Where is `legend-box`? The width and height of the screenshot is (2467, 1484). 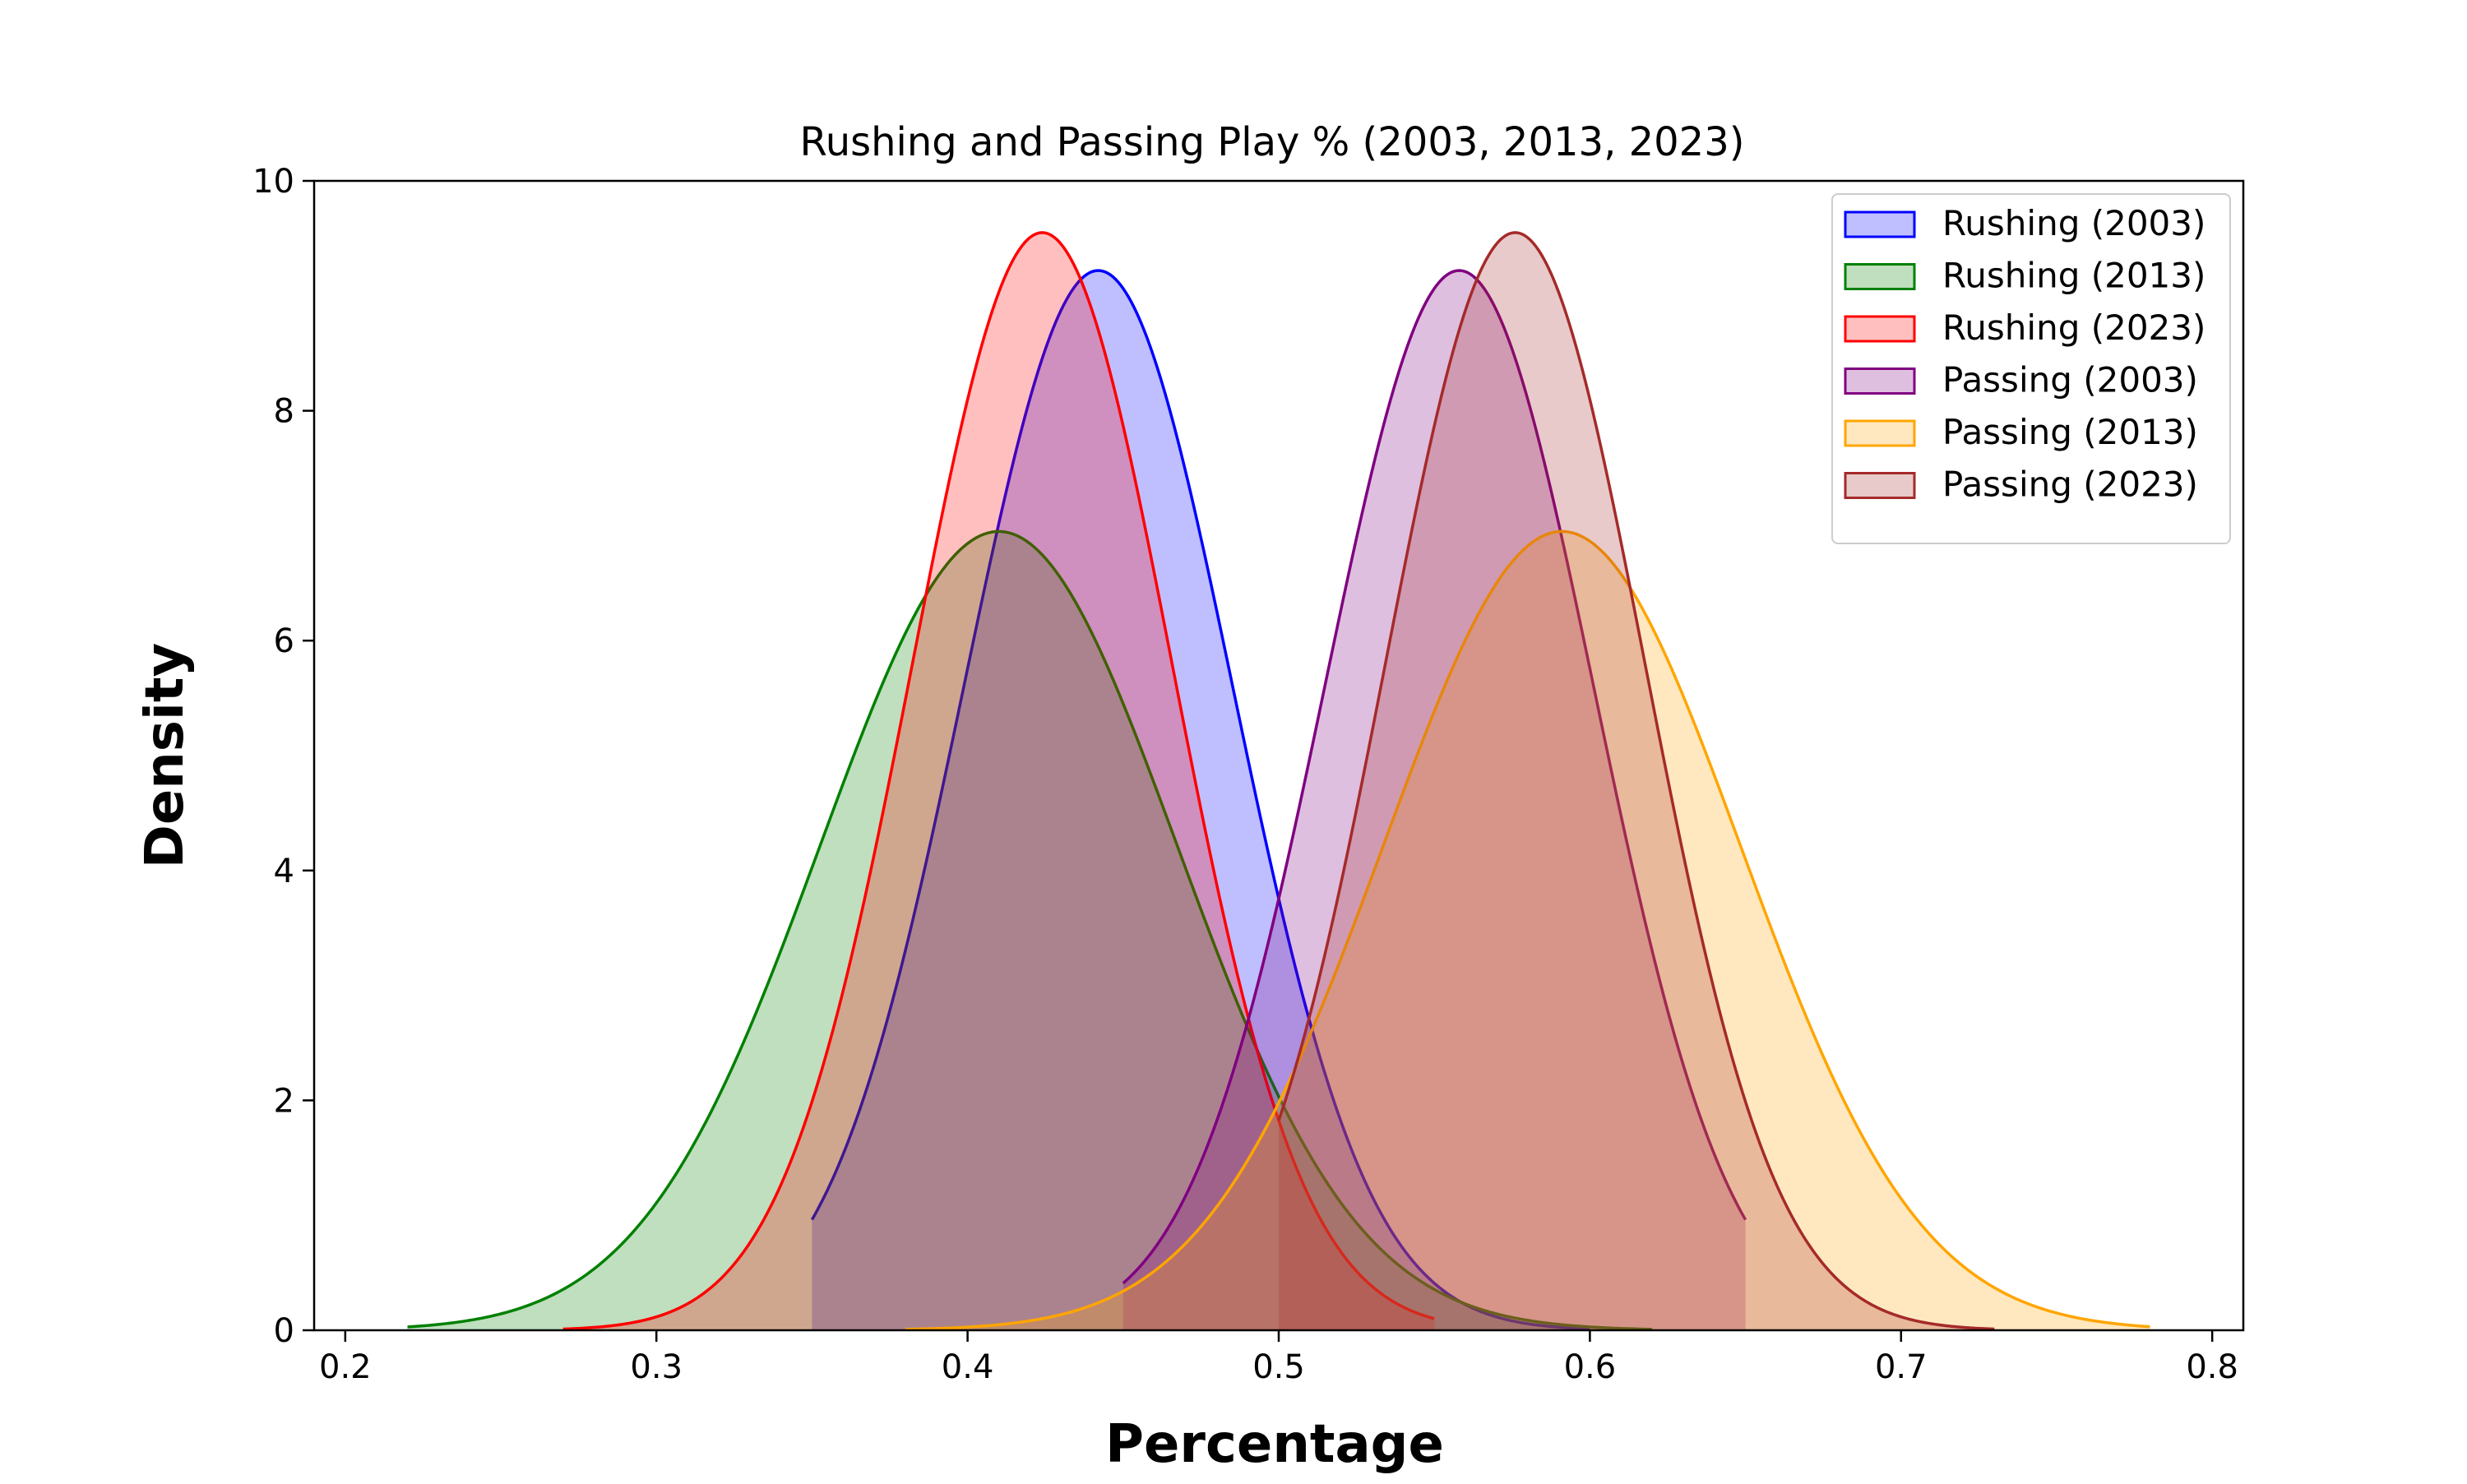 legend-box is located at coordinates (2031, 368).